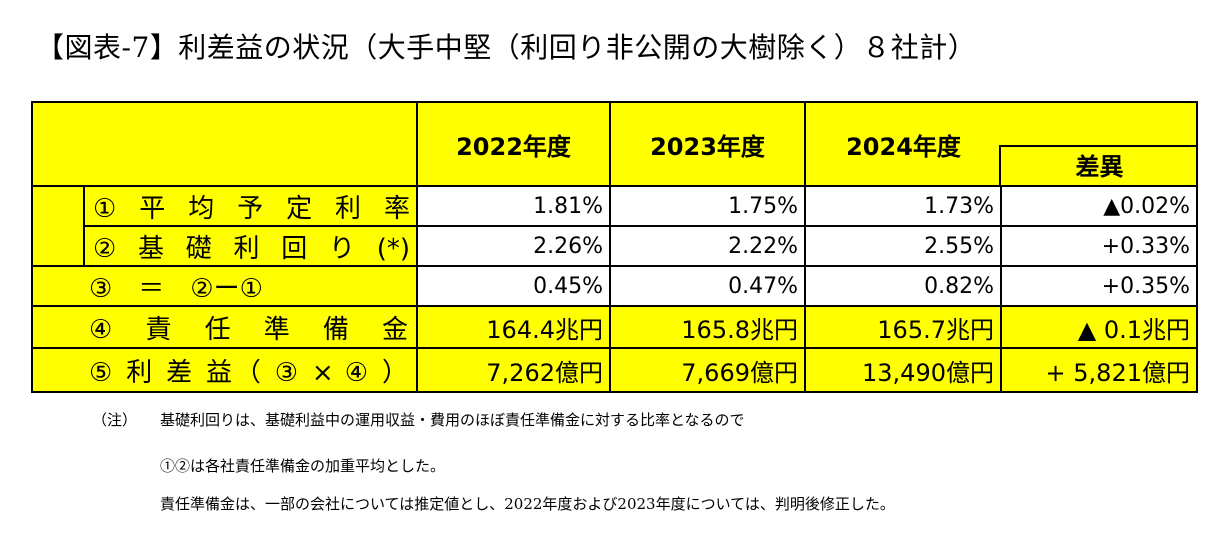 The height and width of the screenshot is (543, 1229). I want to click on row-diff: ▲ 0.1兆円, so click(1099, 327).